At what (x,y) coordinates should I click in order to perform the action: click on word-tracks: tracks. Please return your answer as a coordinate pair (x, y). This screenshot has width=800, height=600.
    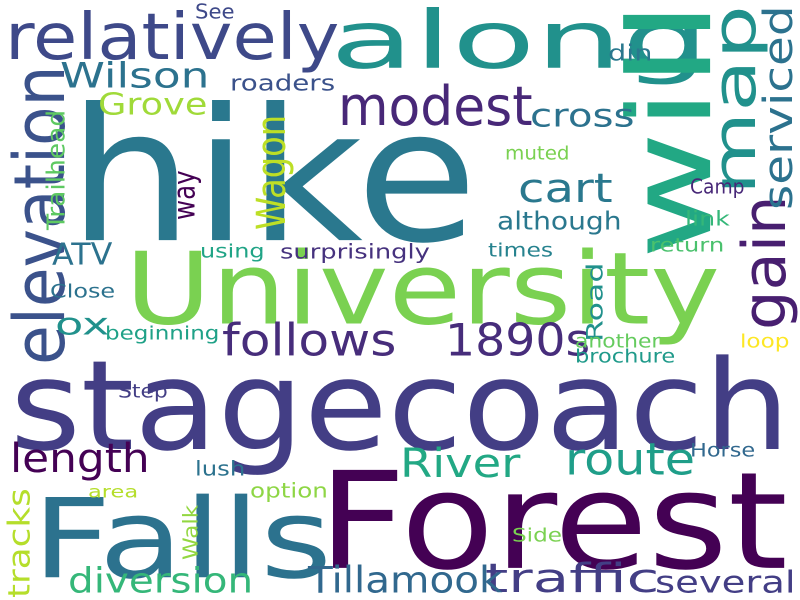
    Looking at the image, I should click on (20, 543).